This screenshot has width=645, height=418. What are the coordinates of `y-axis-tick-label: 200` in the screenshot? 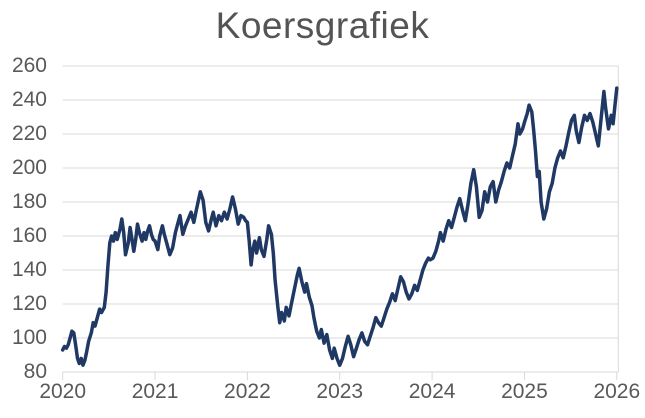 It's located at (29, 167).